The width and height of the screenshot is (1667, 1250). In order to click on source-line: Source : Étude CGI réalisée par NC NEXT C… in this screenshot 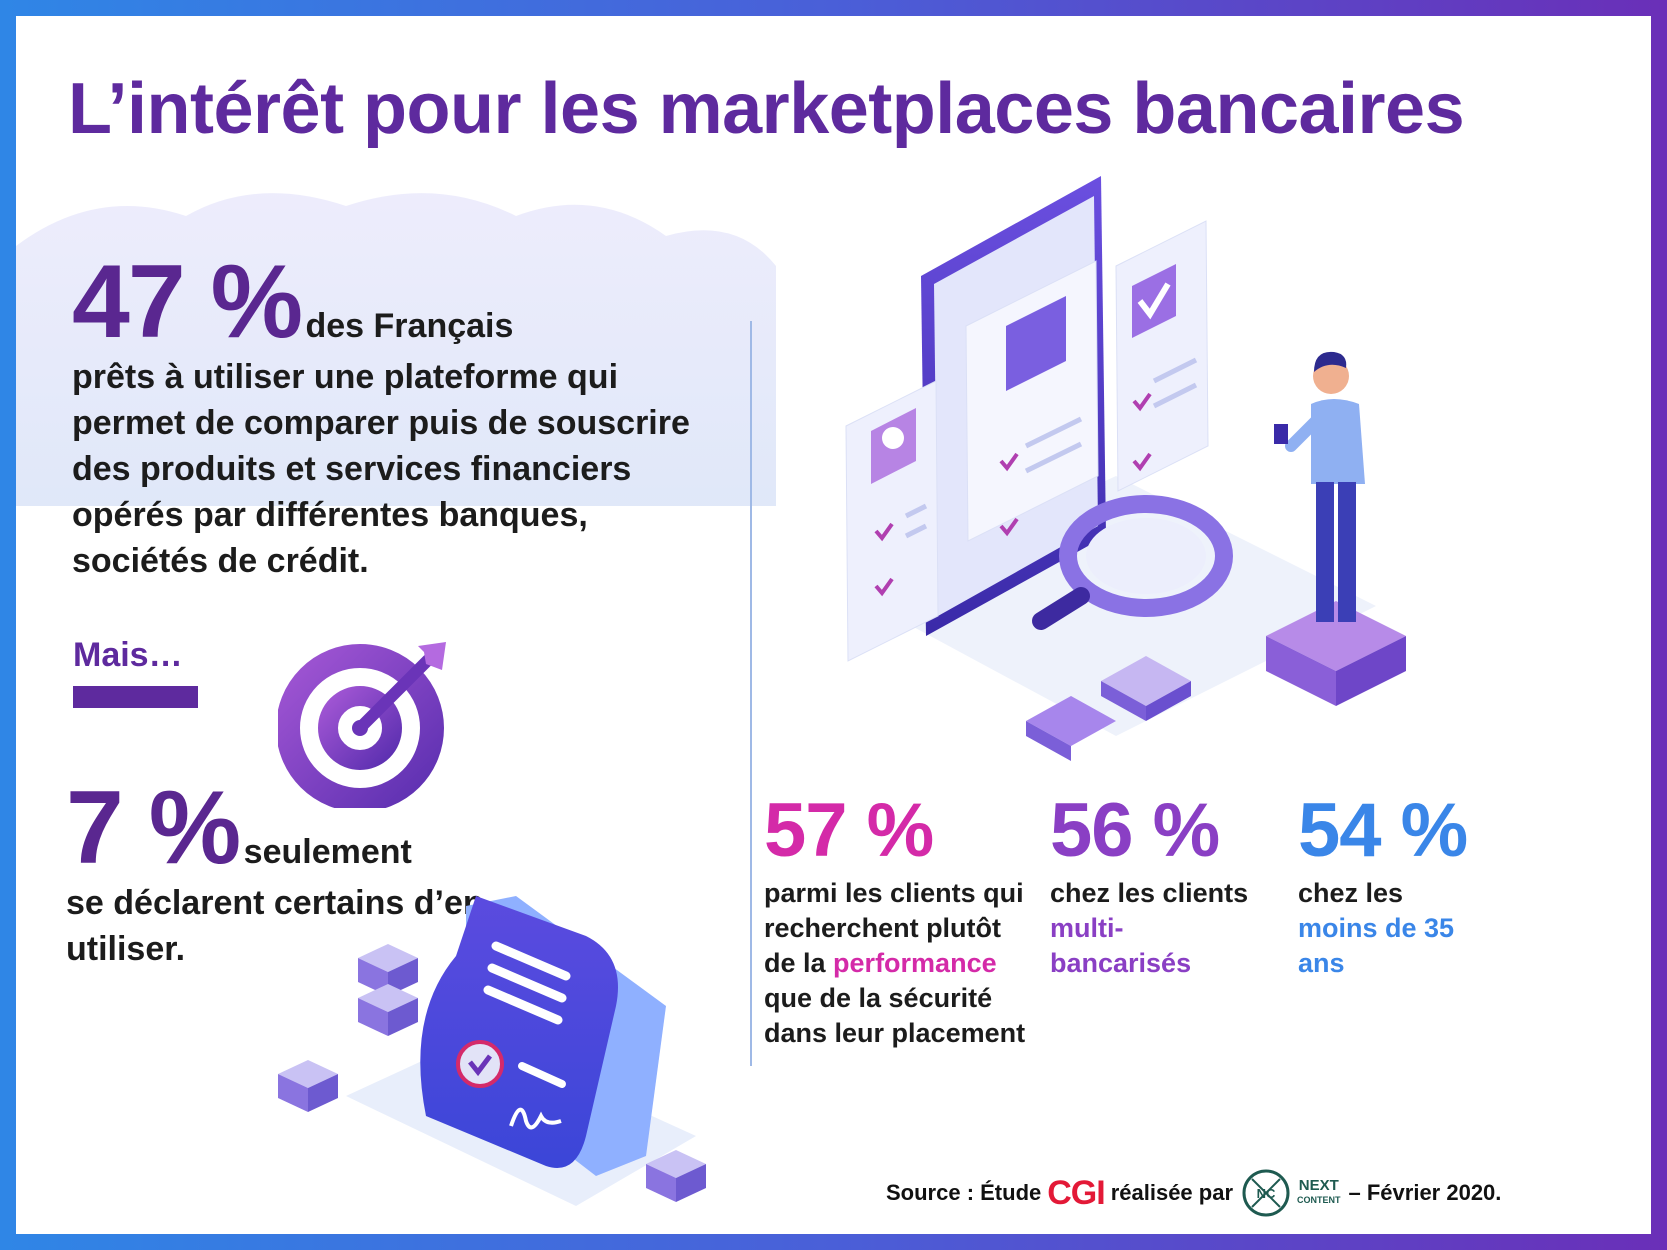, I will do `click(1193, 1193)`.